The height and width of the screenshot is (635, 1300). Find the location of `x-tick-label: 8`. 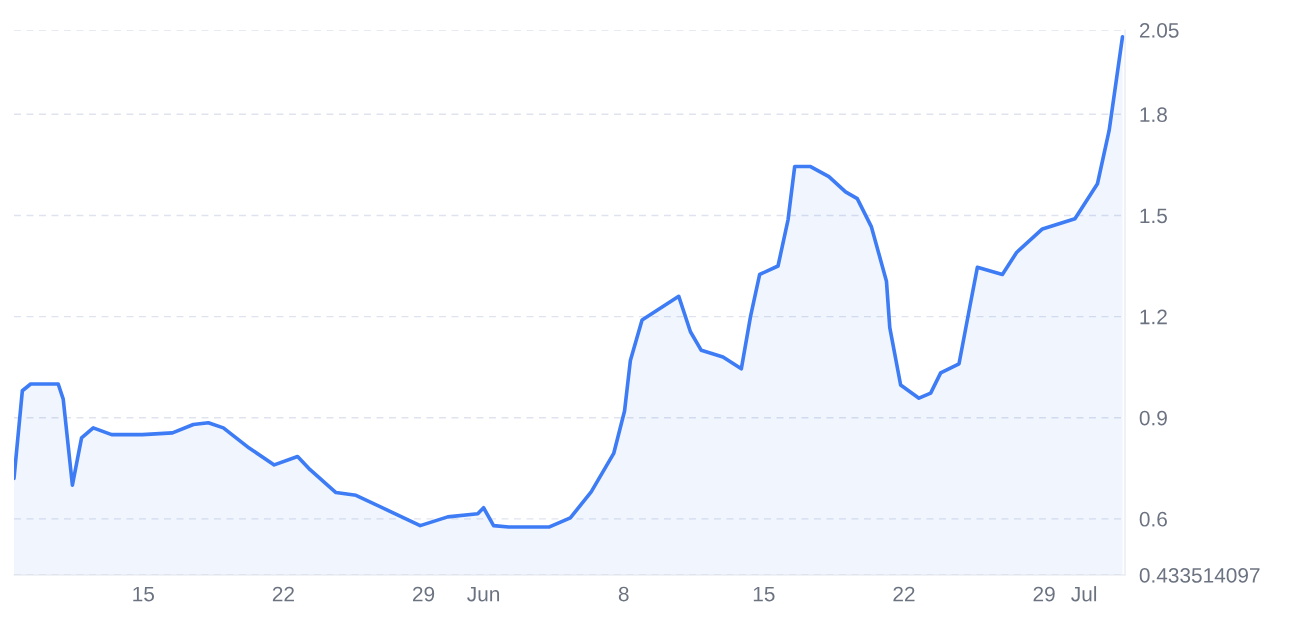

x-tick-label: 8 is located at coordinates (623, 594).